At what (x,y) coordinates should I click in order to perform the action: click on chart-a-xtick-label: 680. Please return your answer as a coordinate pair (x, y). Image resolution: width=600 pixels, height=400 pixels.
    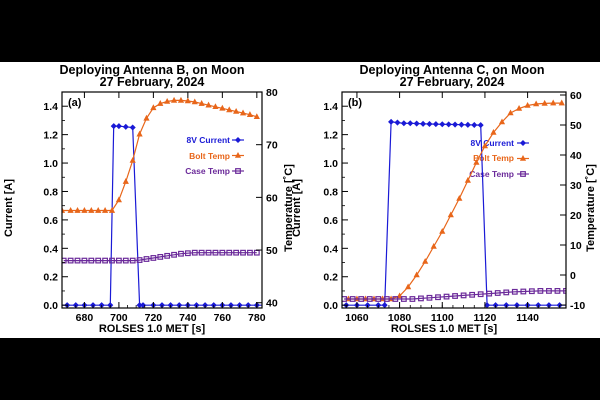
    Looking at the image, I should click on (85, 318).